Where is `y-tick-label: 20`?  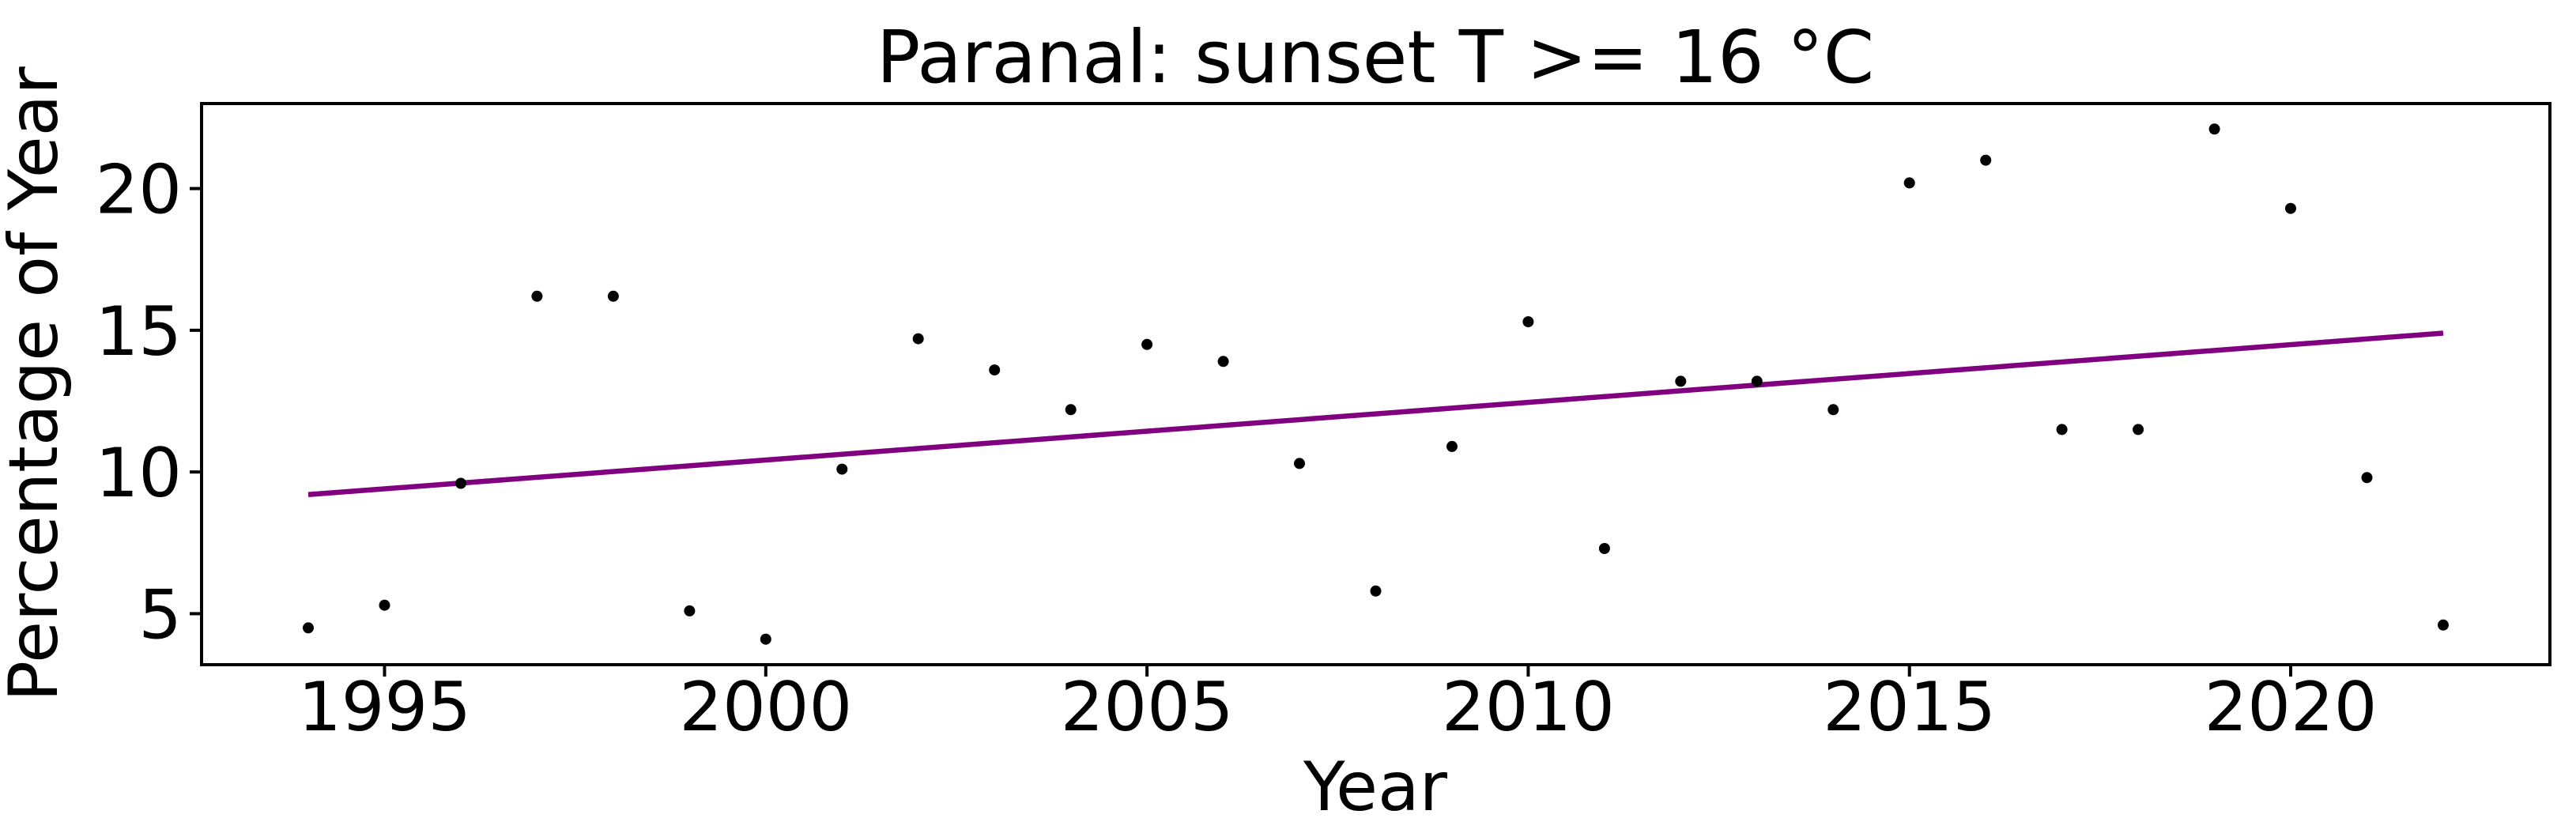 y-tick-label: 20 is located at coordinates (139, 190).